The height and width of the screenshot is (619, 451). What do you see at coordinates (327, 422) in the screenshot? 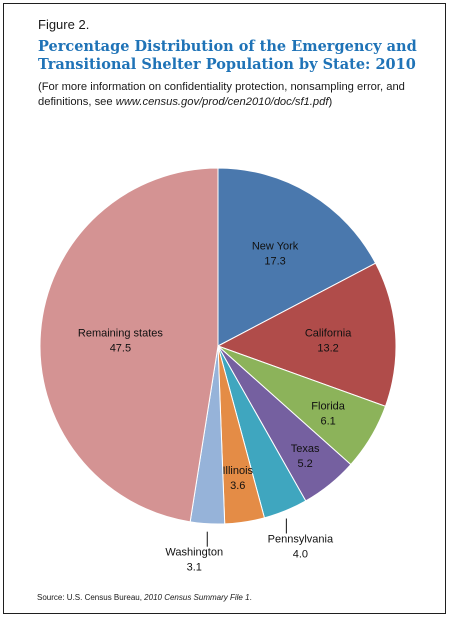
I see `pie-label-florida-value: 6.1` at bounding box center [327, 422].